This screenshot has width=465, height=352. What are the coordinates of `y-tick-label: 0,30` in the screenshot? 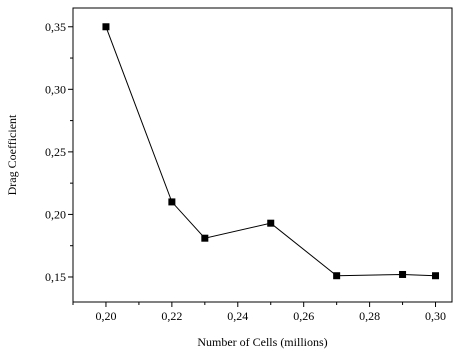 It's located at (55, 89).